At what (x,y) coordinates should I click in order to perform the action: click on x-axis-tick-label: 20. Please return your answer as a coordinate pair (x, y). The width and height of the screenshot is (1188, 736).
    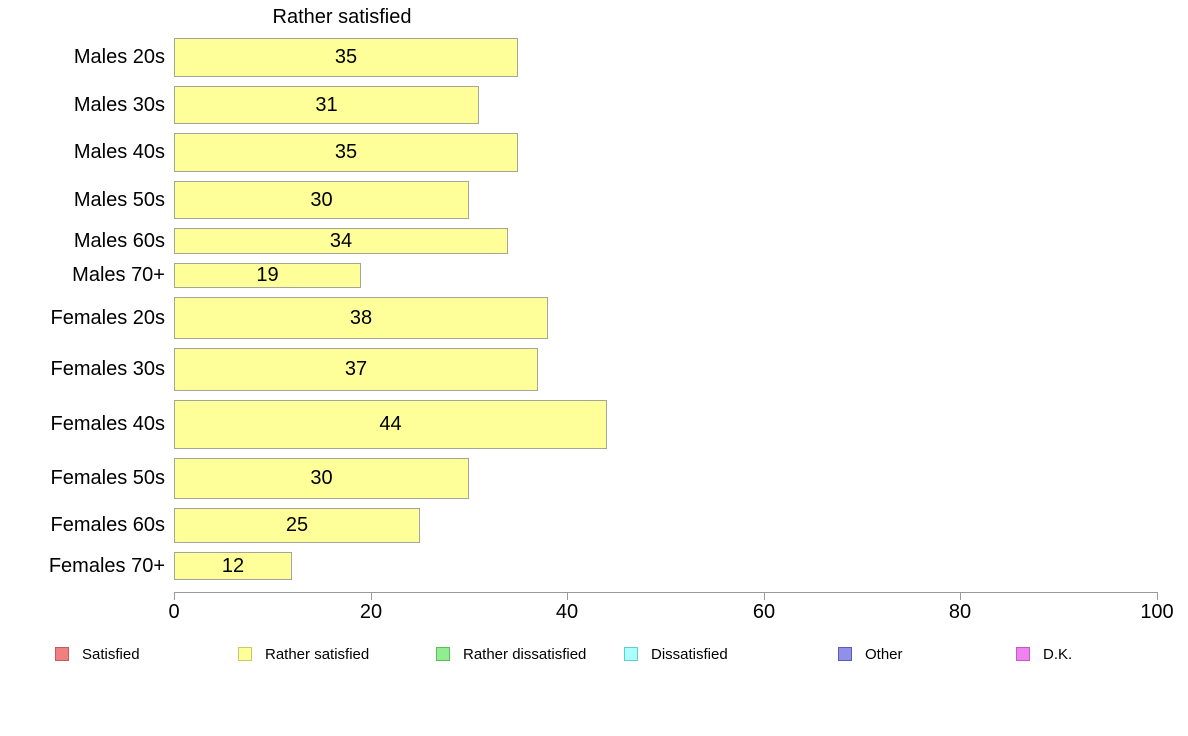
    Looking at the image, I should click on (371, 612).